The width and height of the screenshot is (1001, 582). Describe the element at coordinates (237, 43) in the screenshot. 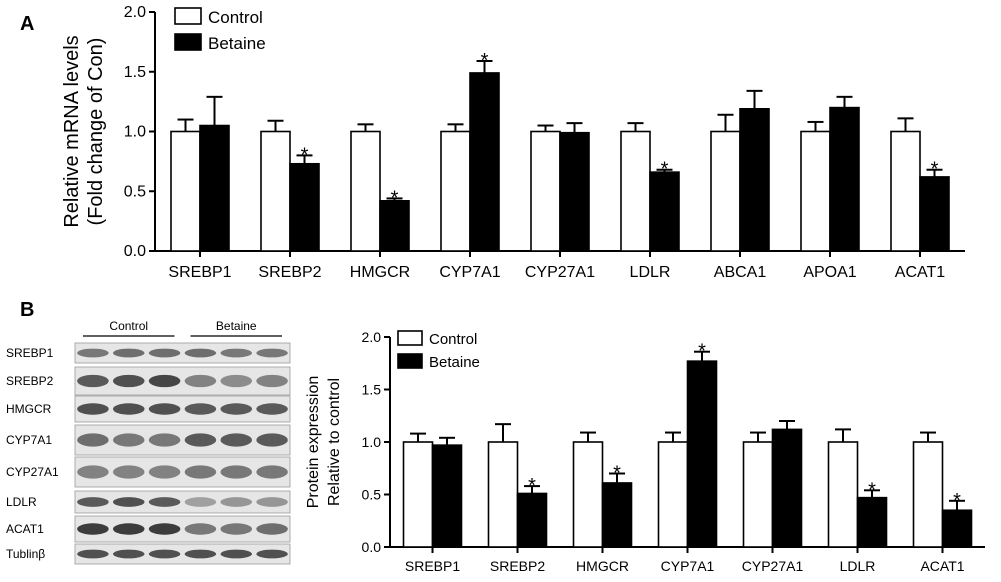

I see `legend-label: Betaine` at that location.